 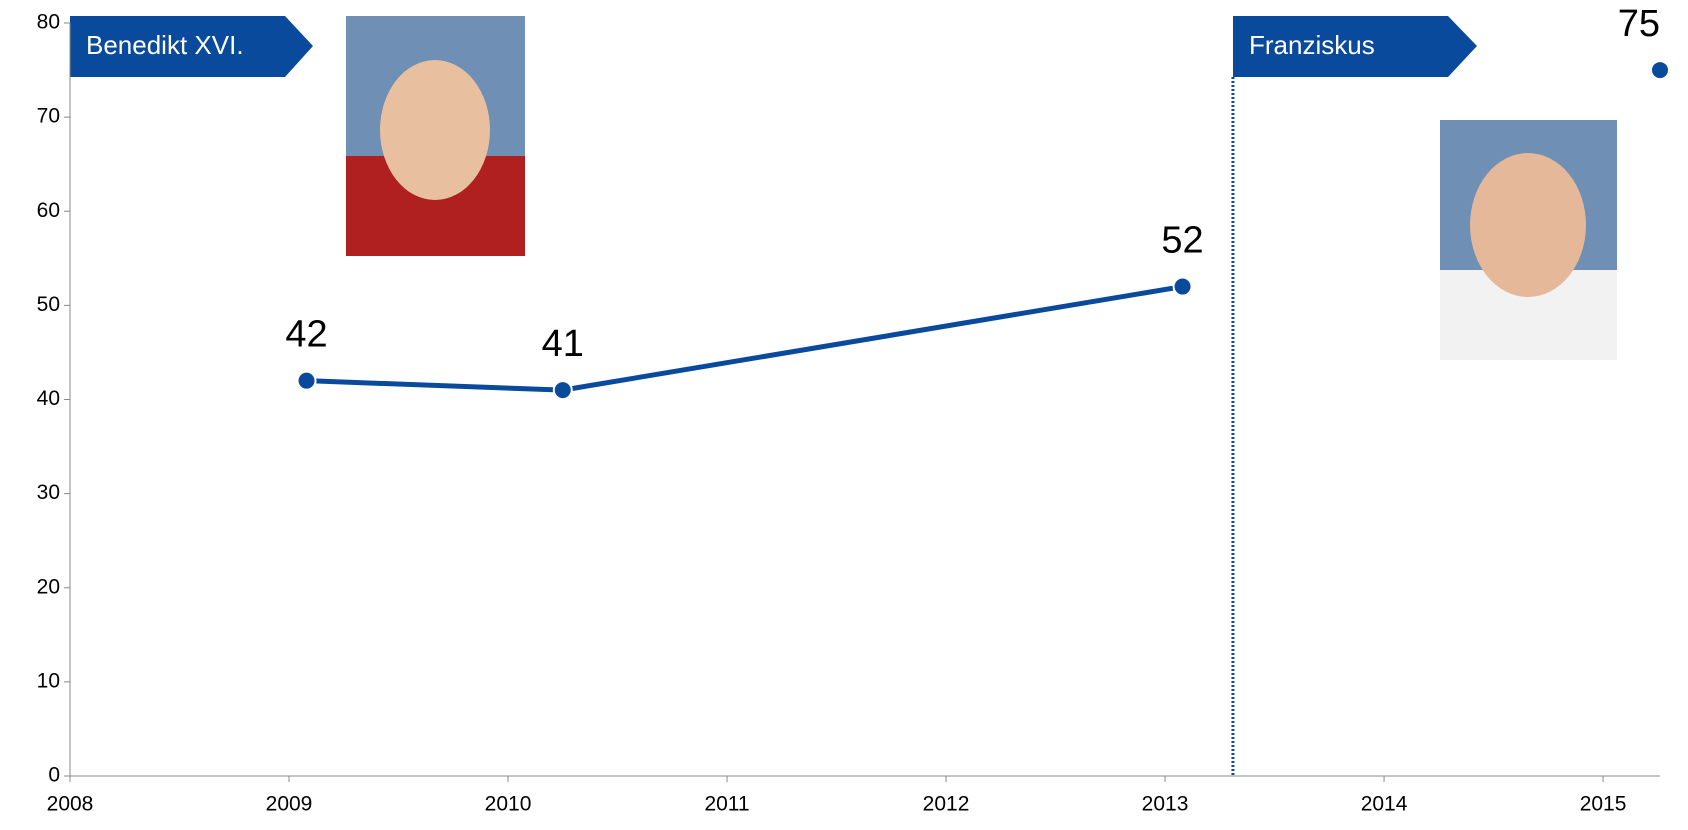 I want to click on x-tick-label: 2009, so click(x=289, y=804).